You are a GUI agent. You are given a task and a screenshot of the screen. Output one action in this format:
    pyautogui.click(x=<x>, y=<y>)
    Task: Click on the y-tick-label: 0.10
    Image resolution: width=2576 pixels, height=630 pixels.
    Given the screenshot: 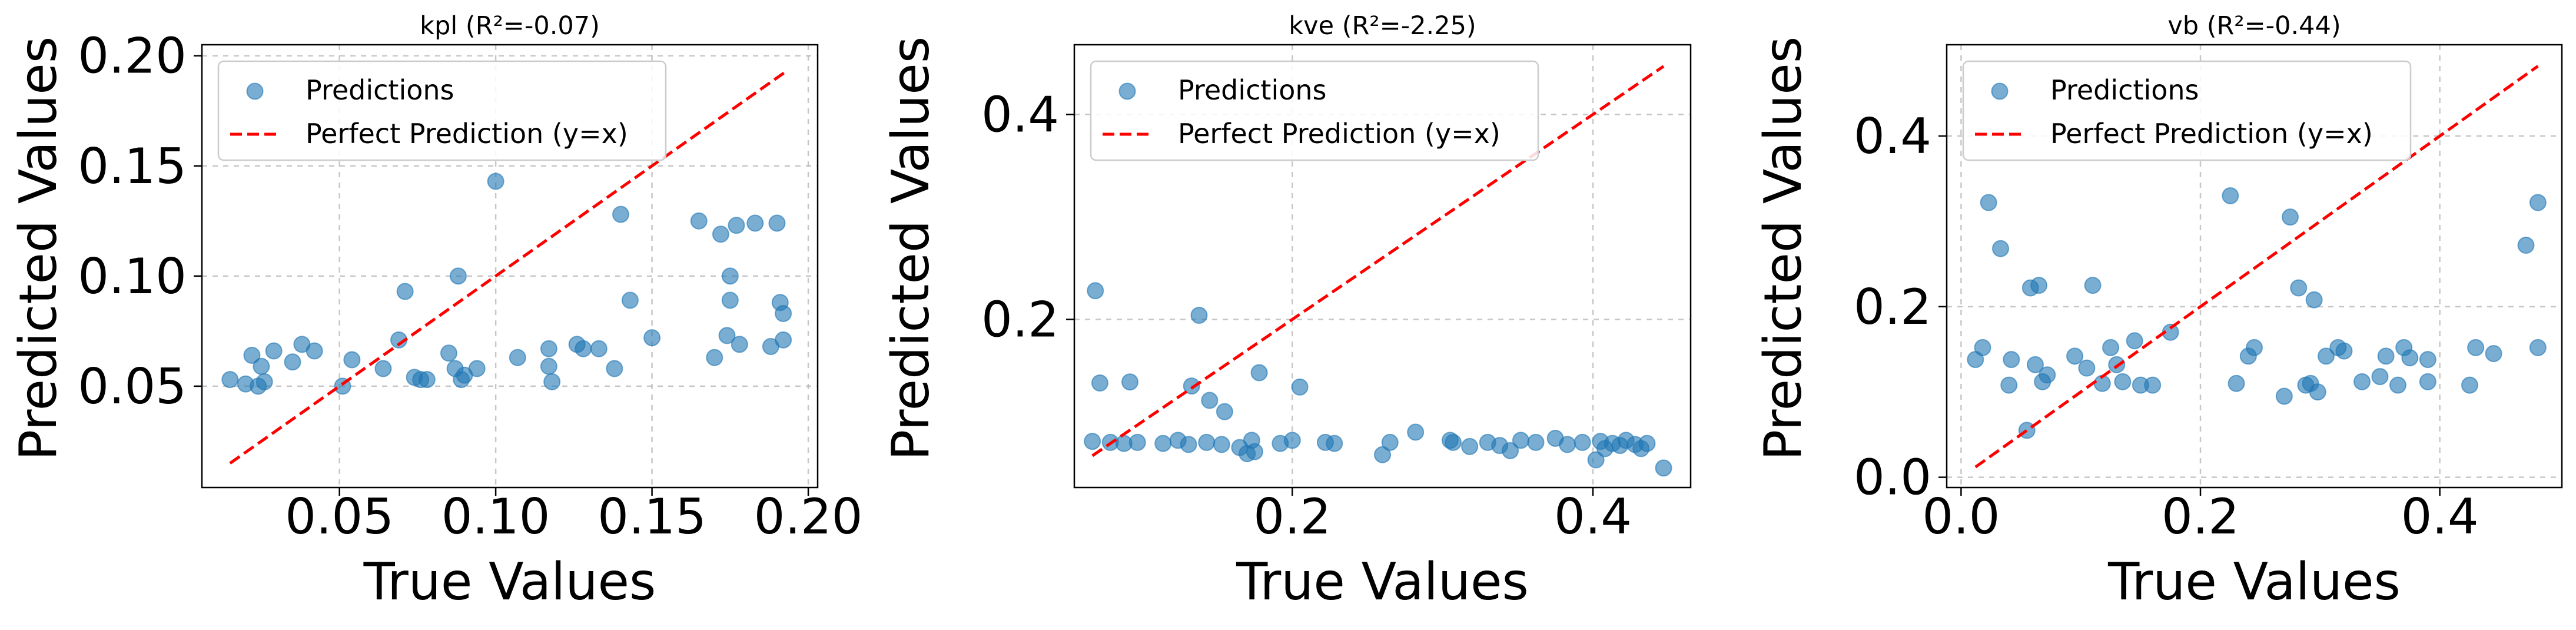 What is the action you would take?
    pyautogui.click(x=132, y=276)
    